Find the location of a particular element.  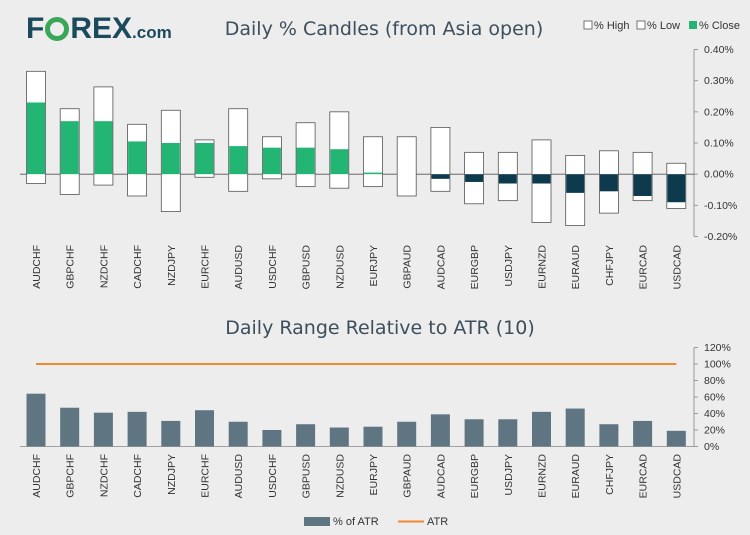

atr-bar-usdjpy is located at coordinates (508, 433).